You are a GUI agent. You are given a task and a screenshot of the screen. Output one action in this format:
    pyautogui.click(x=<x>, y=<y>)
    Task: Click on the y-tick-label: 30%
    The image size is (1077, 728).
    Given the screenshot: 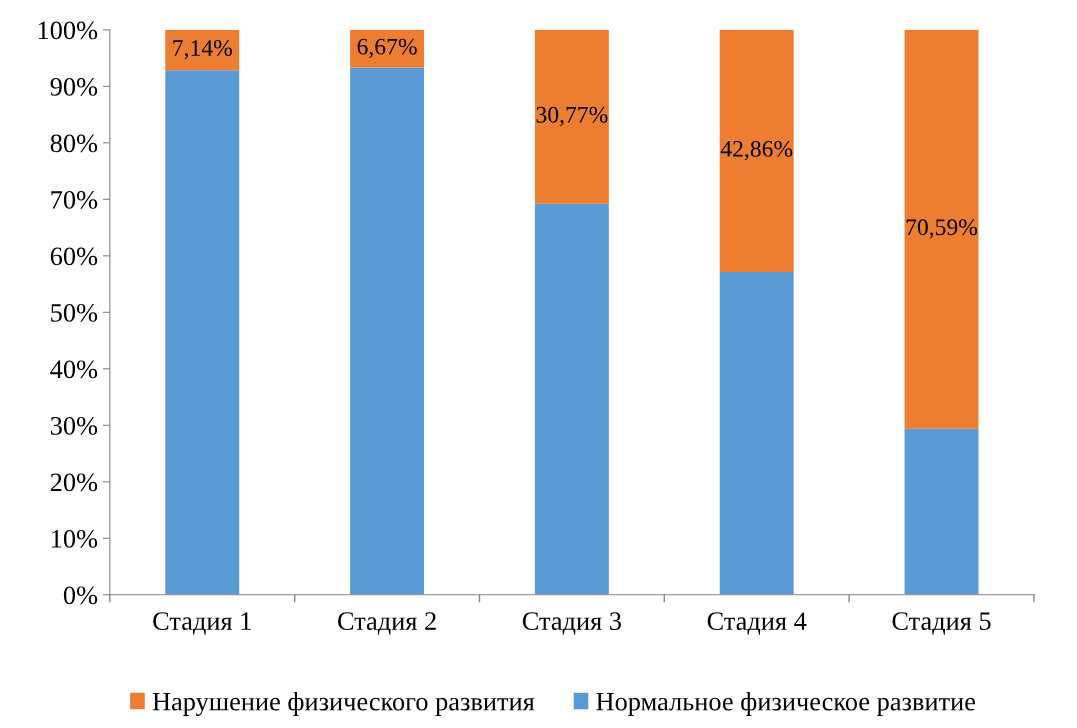 What is the action you would take?
    pyautogui.click(x=74, y=425)
    